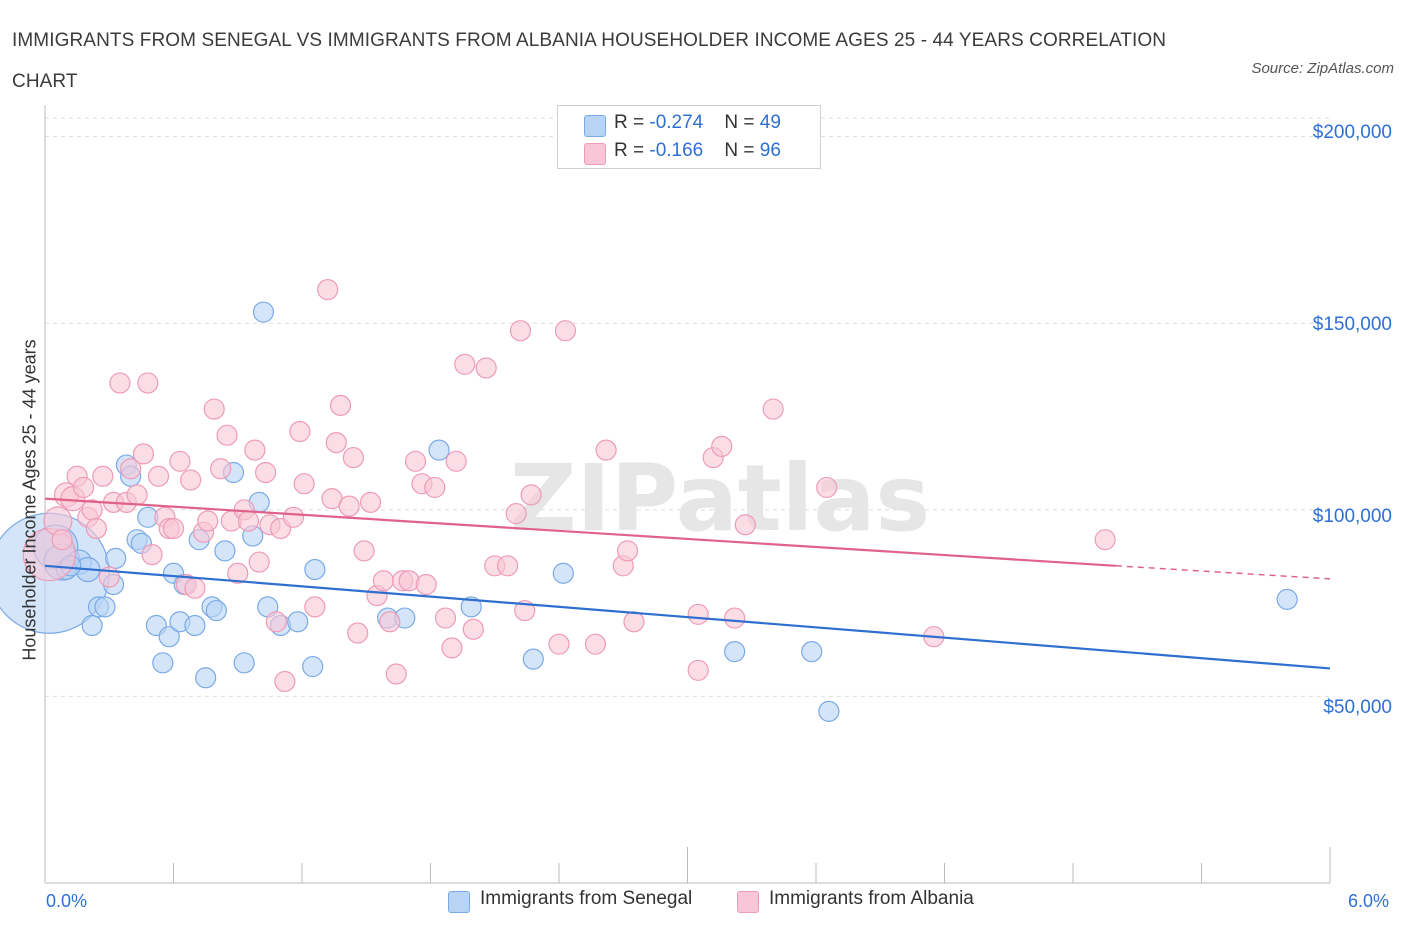  What do you see at coordinates (770, 122) in the screenshot?
I see `legend-n-value: 49` at bounding box center [770, 122].